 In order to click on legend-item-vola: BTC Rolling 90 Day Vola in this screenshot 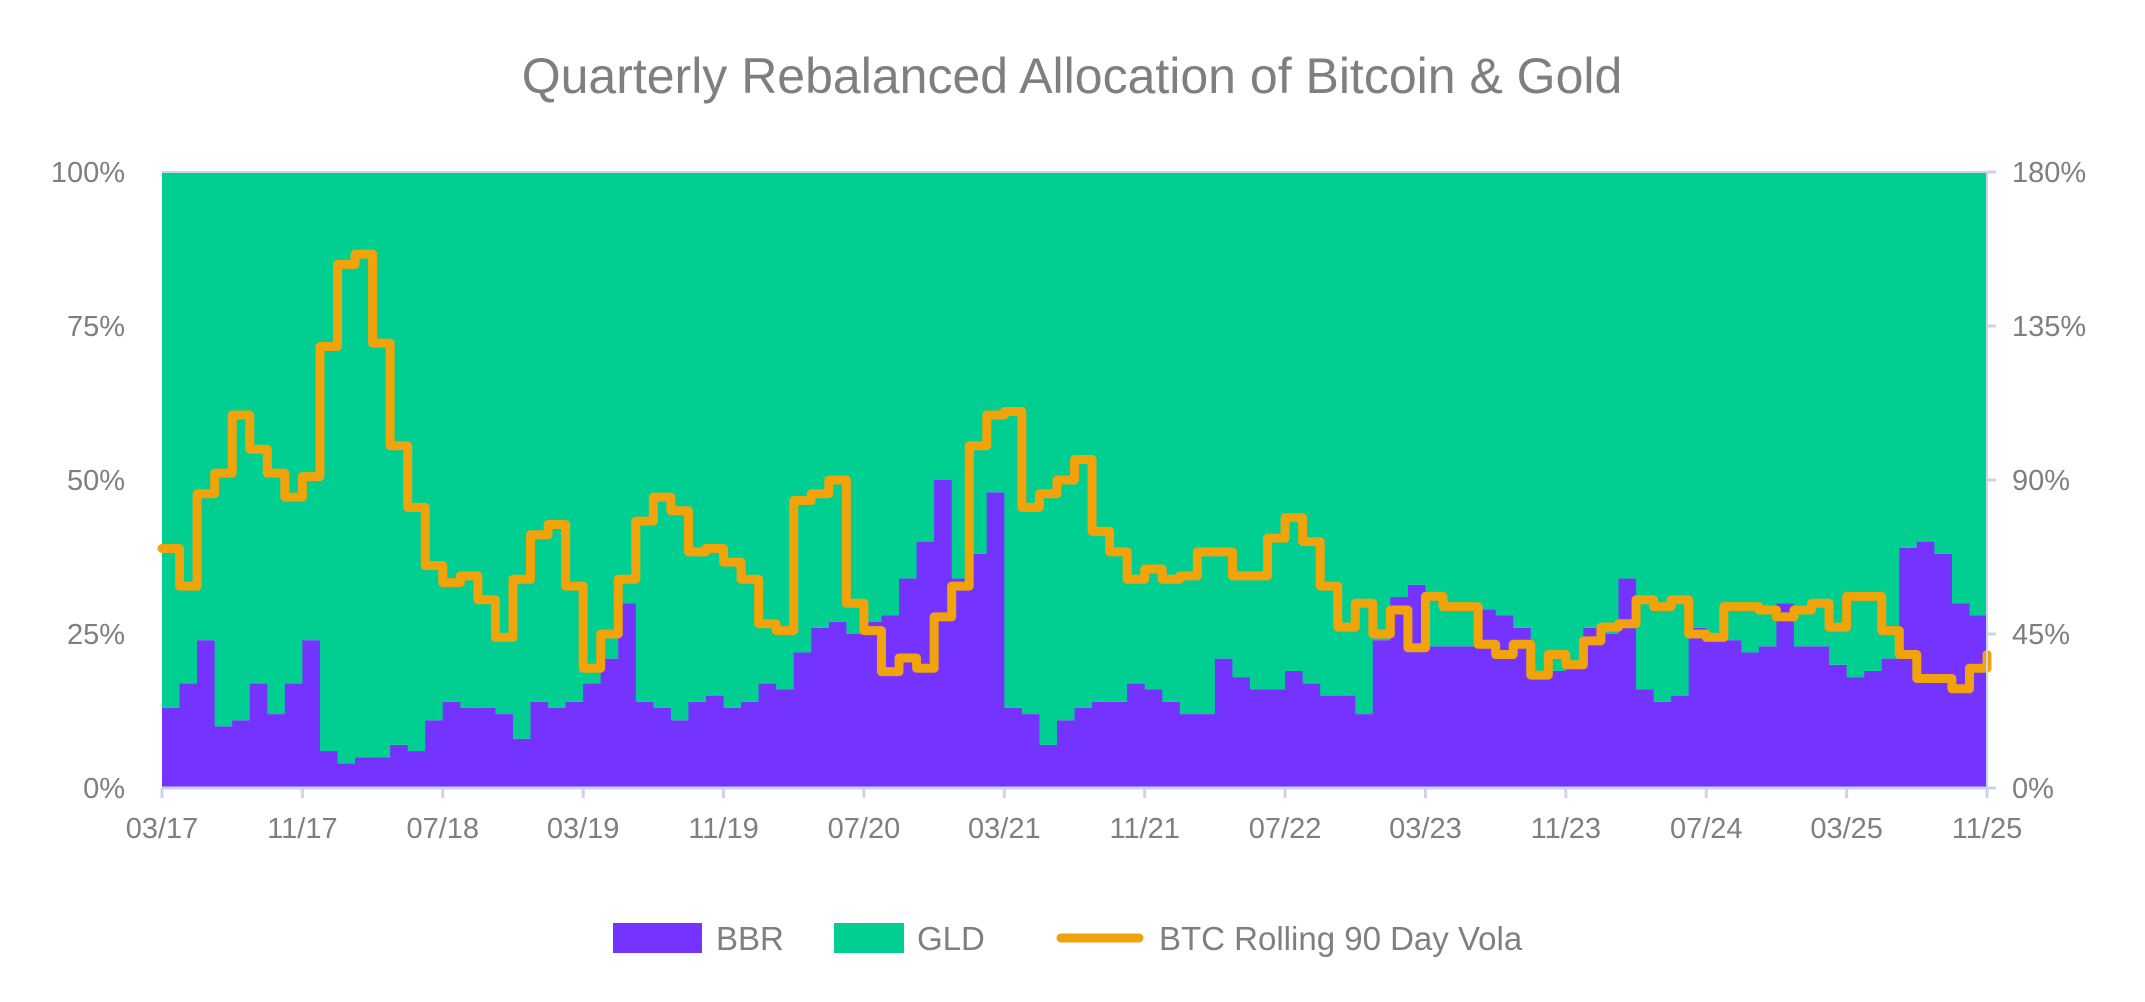, I will do `click(1289, 938)`.